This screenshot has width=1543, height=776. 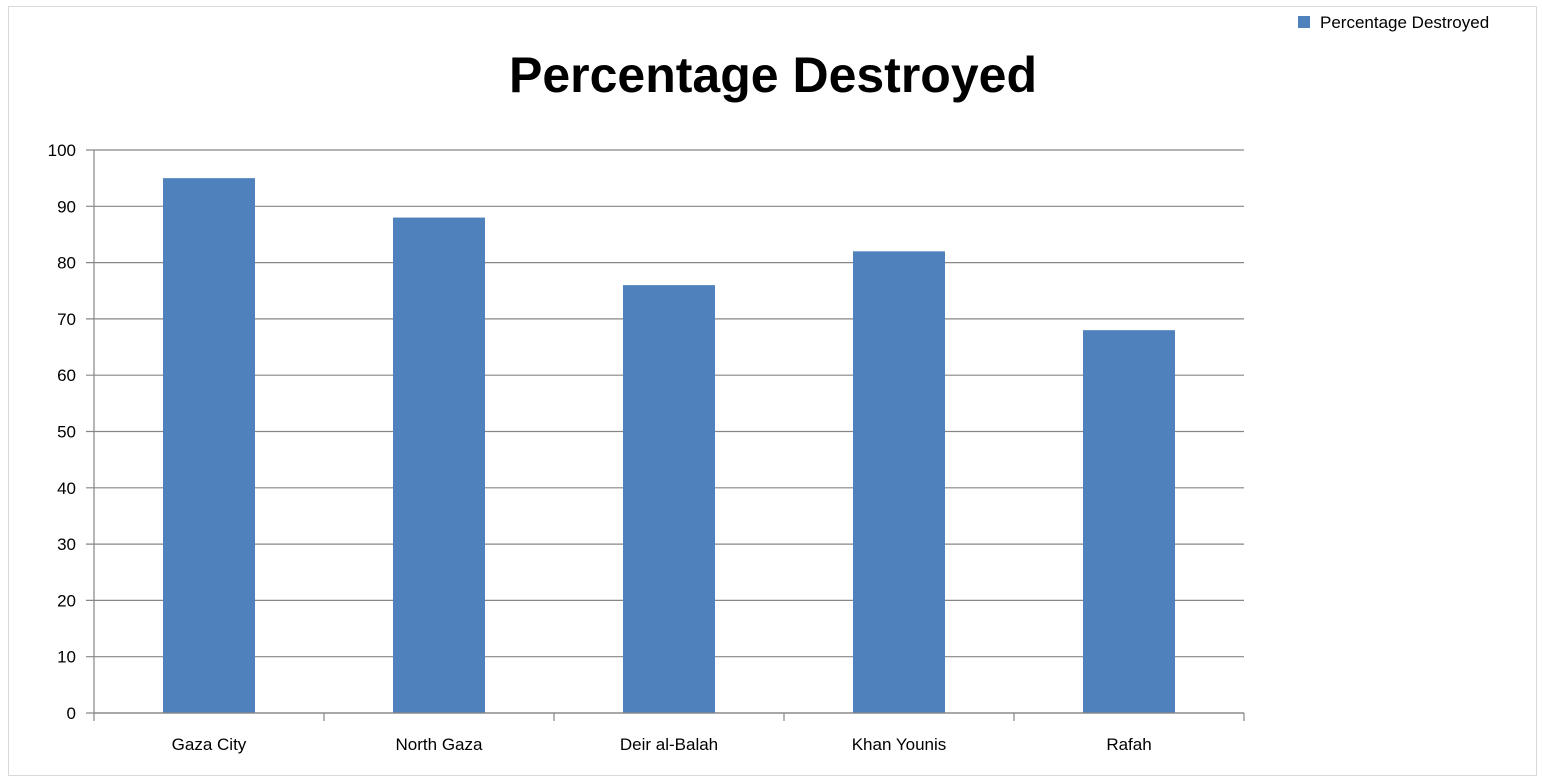 What do you see at coordinates (1404, 22) in the screenshot?
I see `legend-label: Percentage Destroyed` at bounding box center [1404, 22].